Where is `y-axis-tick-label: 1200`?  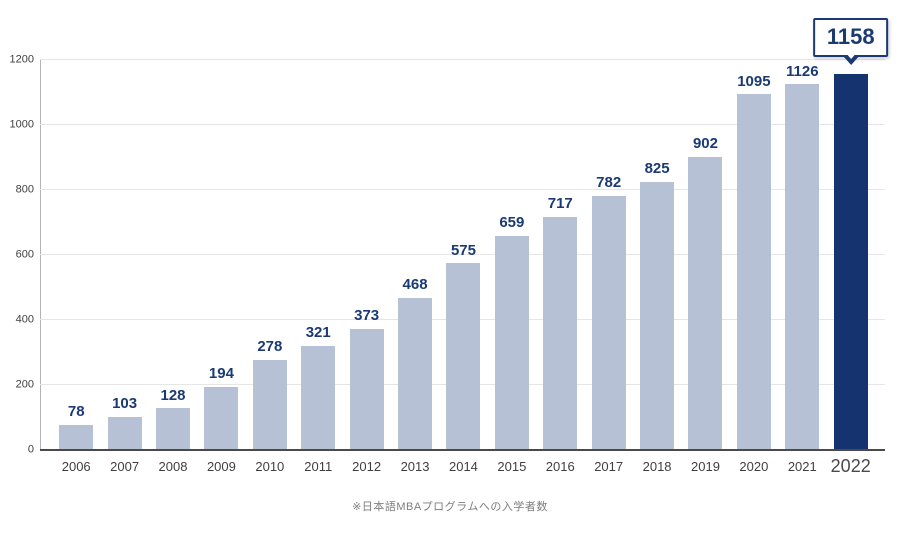 y-axis-tick-label: 1200 is located at coordinates (21, 59).